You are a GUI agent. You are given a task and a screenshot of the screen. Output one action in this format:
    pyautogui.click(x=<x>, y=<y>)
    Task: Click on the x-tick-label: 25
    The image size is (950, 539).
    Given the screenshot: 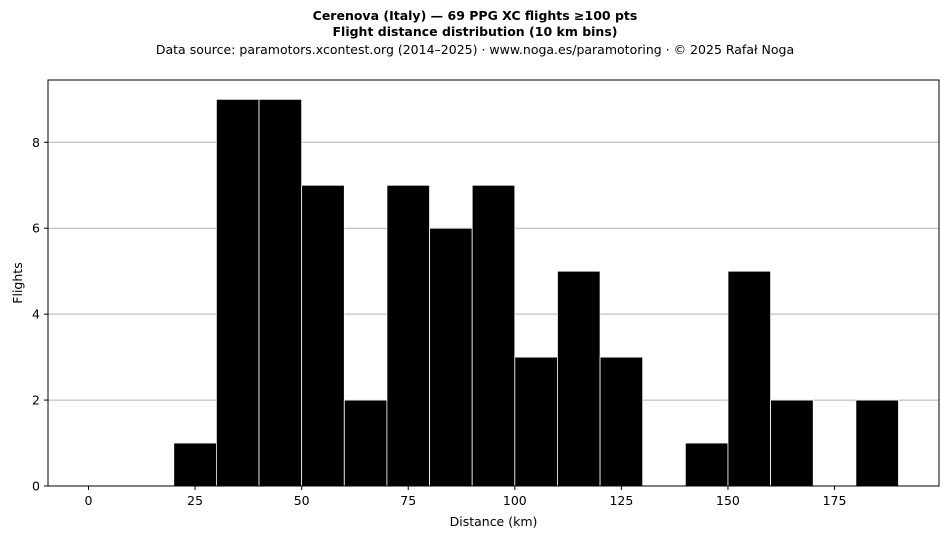 What is the action you would take?
    pyautogui.click(x=195, y=500)
    